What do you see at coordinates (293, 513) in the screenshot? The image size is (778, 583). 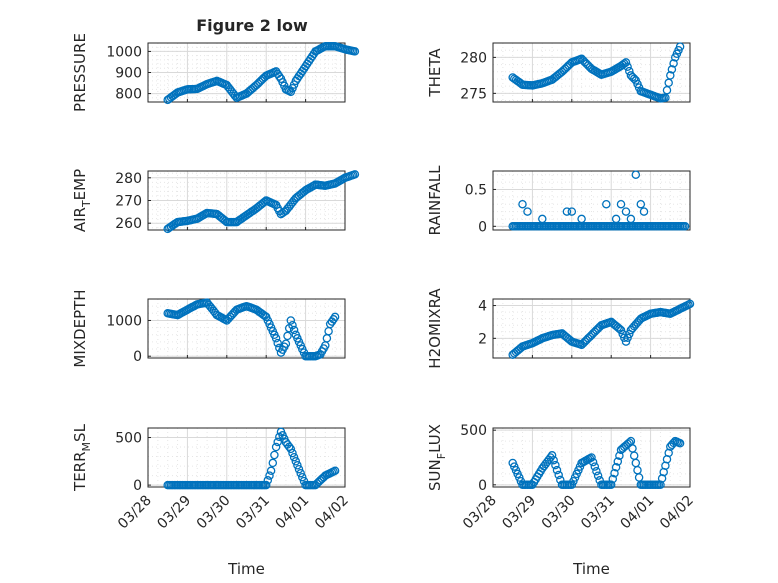 I see `x-tick-label: 04/01` at bounding box center [293, 513].